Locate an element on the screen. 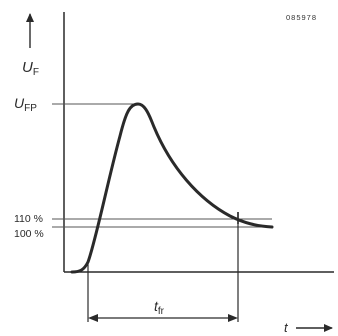 This screenshot has width=338, height=336. recovery-time-label: tfr is located at coordinates (159, 307).